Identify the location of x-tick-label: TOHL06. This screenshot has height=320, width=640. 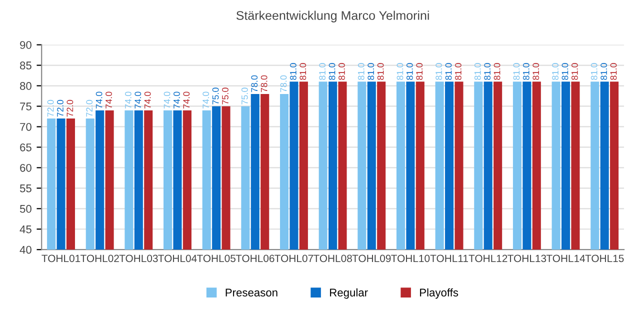
(255, 258).